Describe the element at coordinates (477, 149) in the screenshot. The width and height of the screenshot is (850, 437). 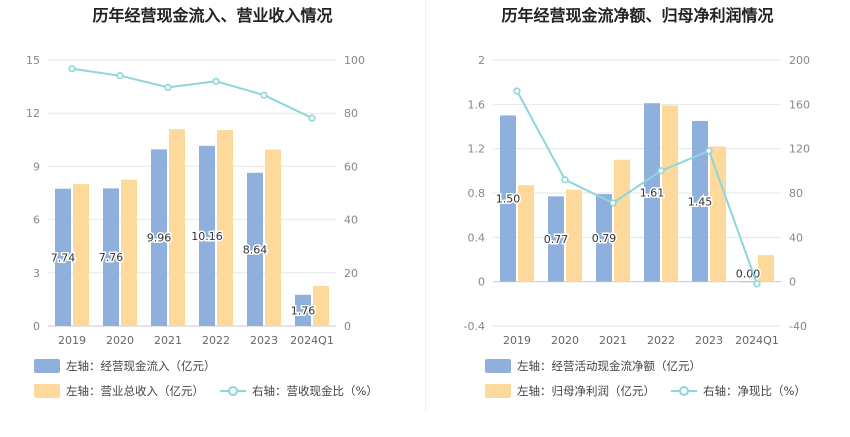
I see `y-left-tick-label: 1.2` at that location.